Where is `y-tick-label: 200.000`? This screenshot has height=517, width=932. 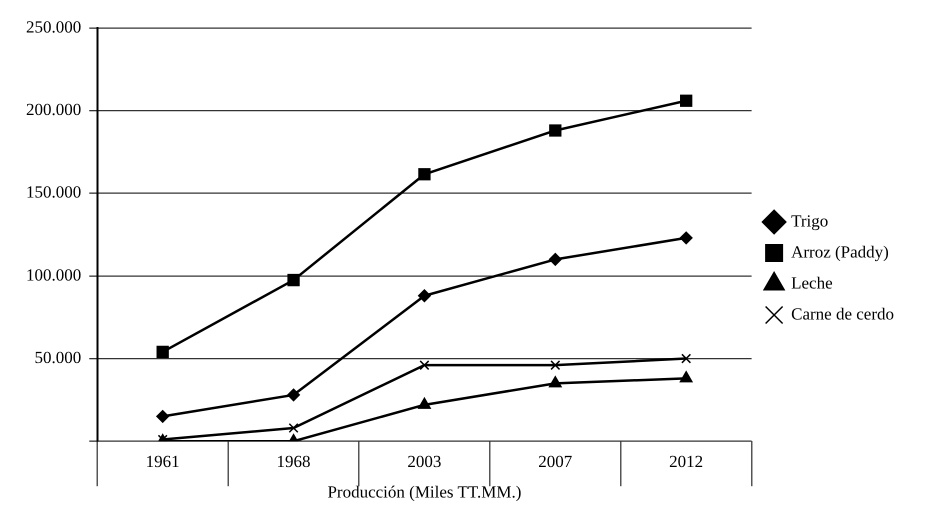
y-tick-label: 200.000 is located at coordinates (54, 110).